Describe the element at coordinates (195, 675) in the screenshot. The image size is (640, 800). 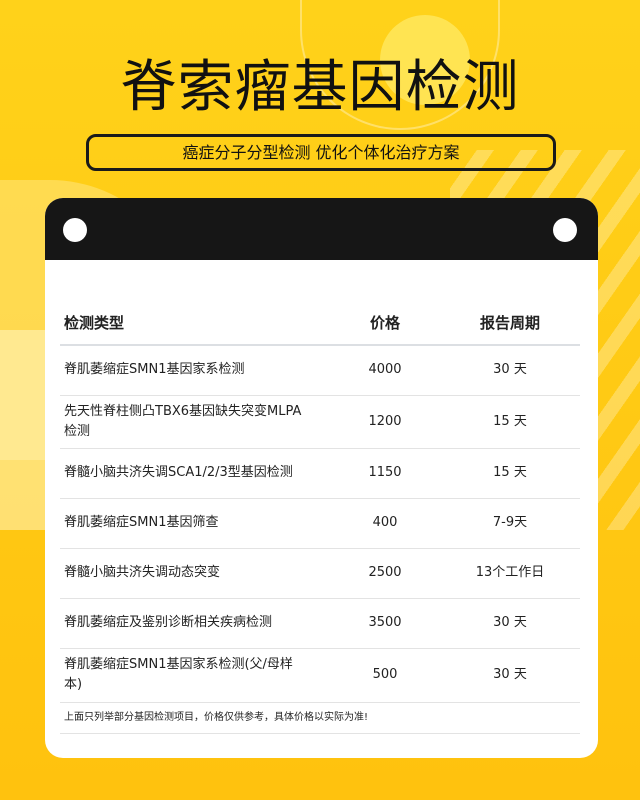
I see `test-type-cell: 脊肌萎缩症SMN1基因家系检测(父/母样本)` at that location.